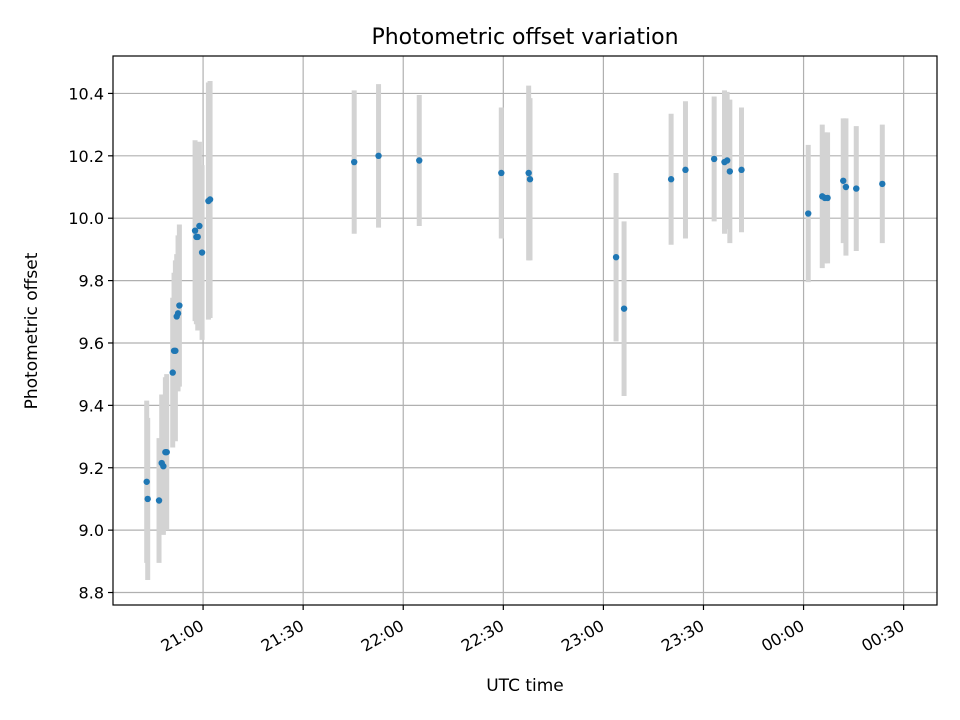 The image size is (960, 720). What do you see at coordinates (86, 156) in the screenshot?
I see `y-tick-label: 10.2` at bounding box center [86, 156].